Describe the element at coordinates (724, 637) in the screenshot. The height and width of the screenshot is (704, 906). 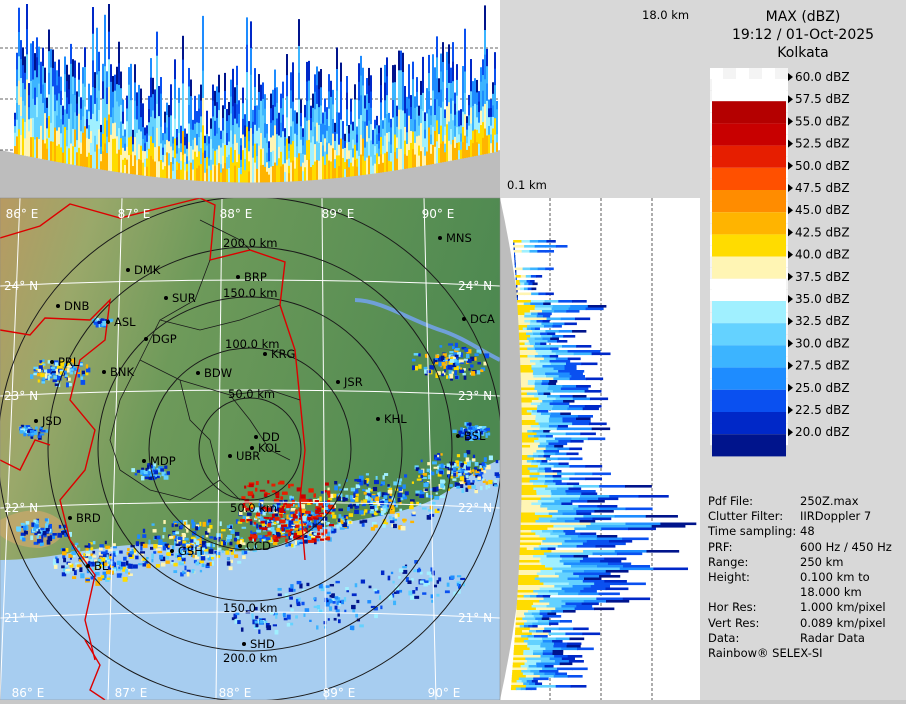
I see `info-key: Data:` at that location.